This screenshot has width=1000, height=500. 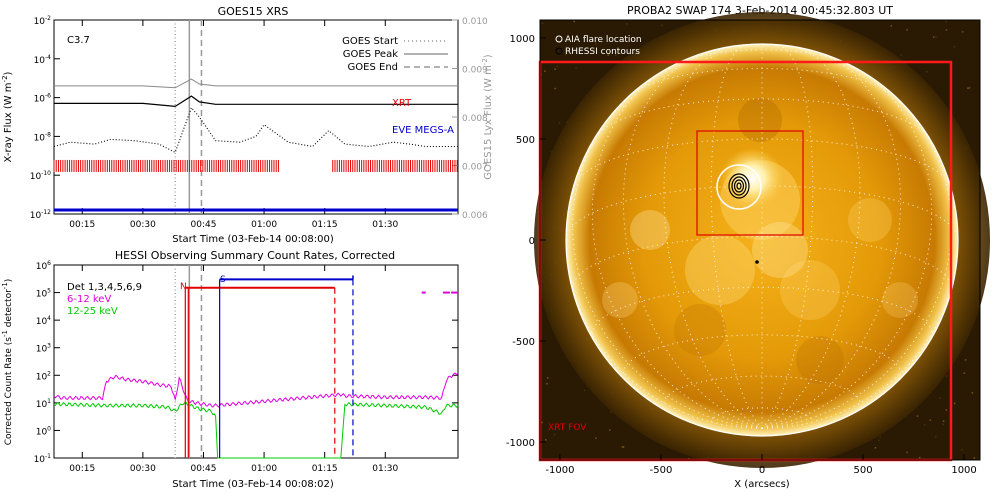 I want to click on xtick-label: 0, so click(x=762, y=470).